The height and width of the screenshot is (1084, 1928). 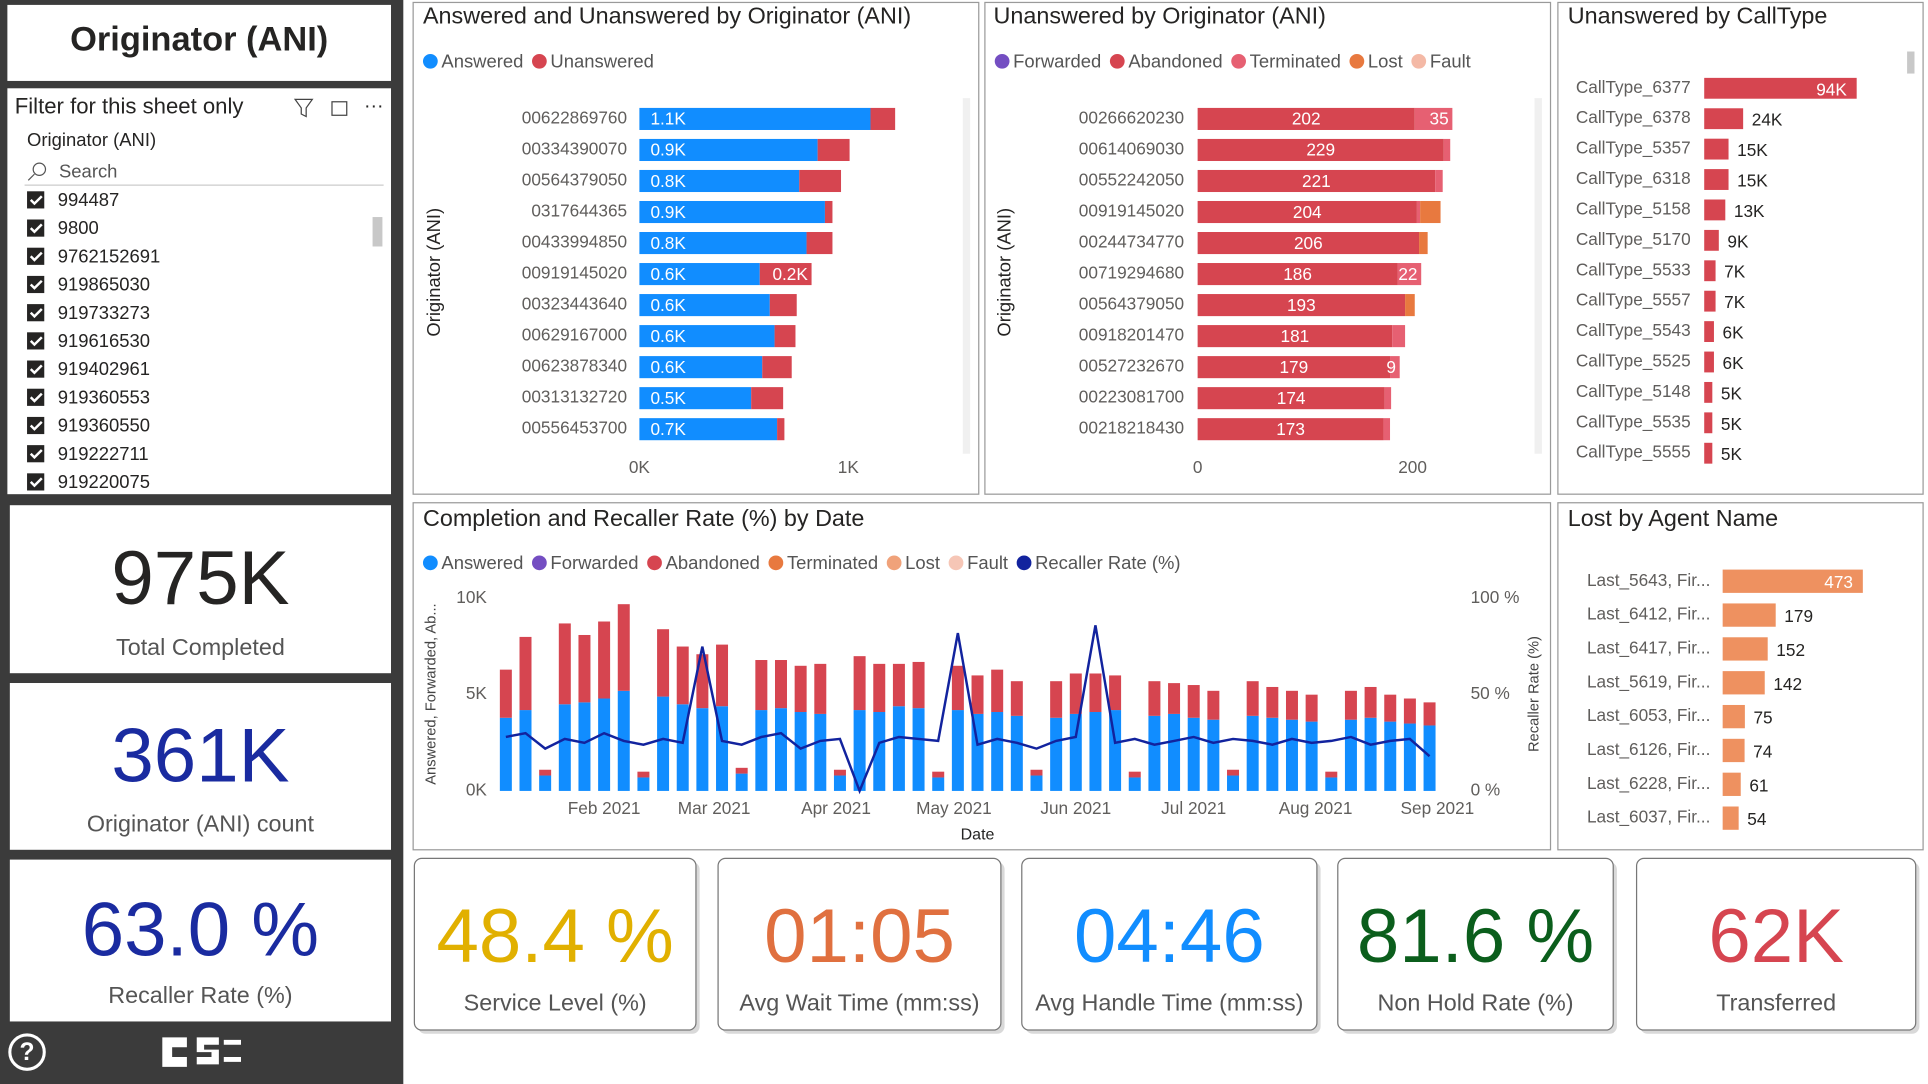 I want to click on y-tick-label: CallType_5158, so click(x=1633, y=208).